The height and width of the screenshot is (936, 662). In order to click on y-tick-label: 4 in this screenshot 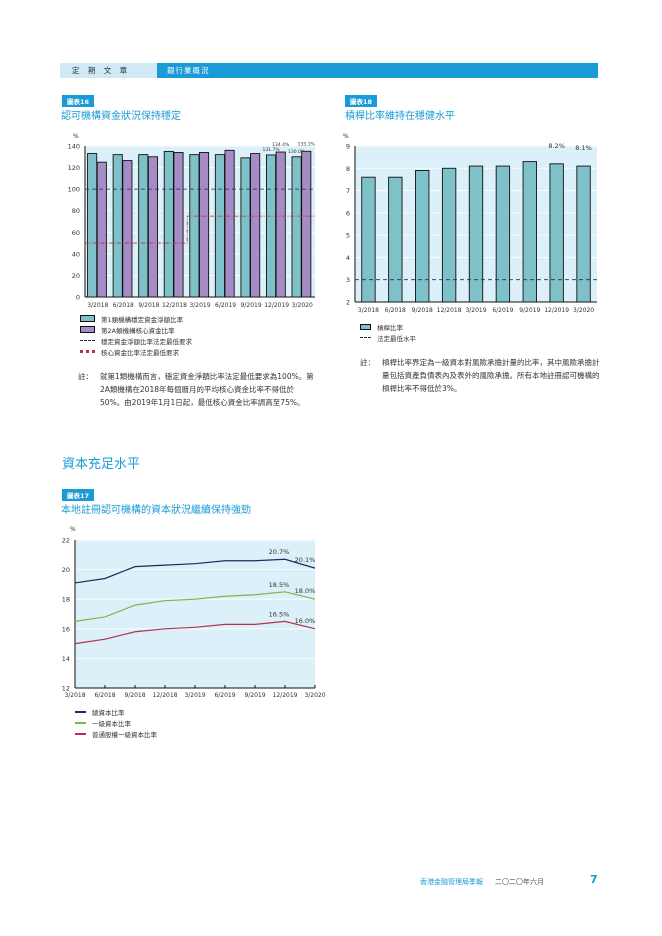, I will do `click(348, 258)`.